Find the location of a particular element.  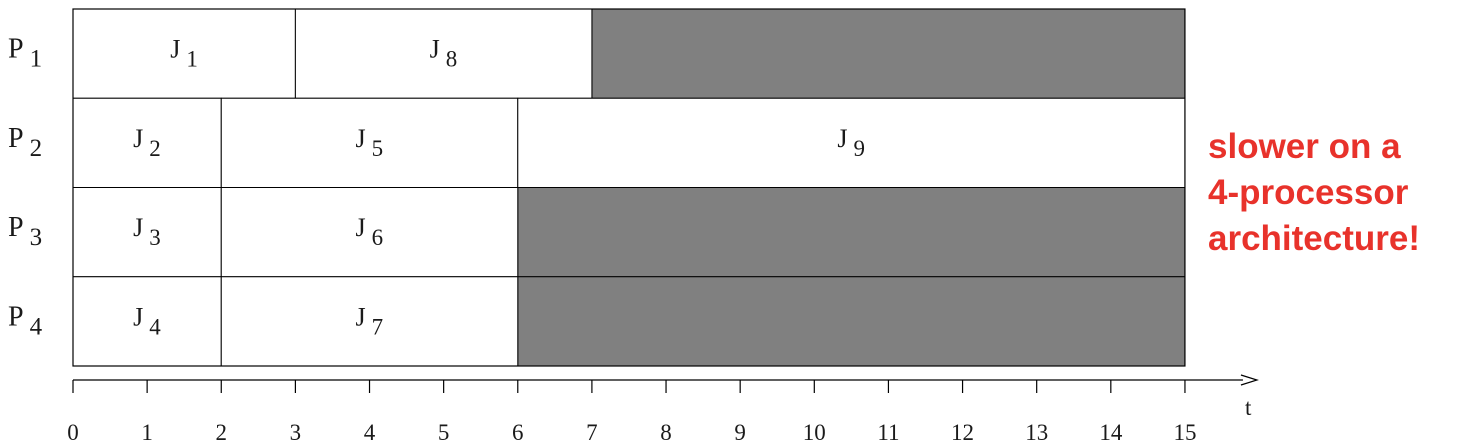

axis-tick-label: 2 is located at coordinates (222, 432).